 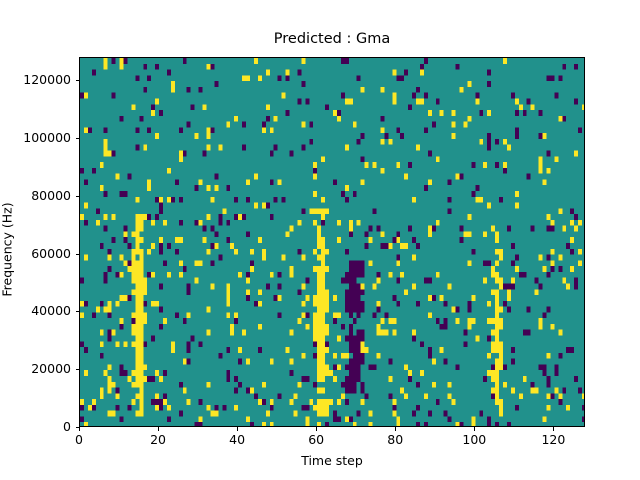 I want to click on y-tick-label: 0, so click(x=67, y=426).